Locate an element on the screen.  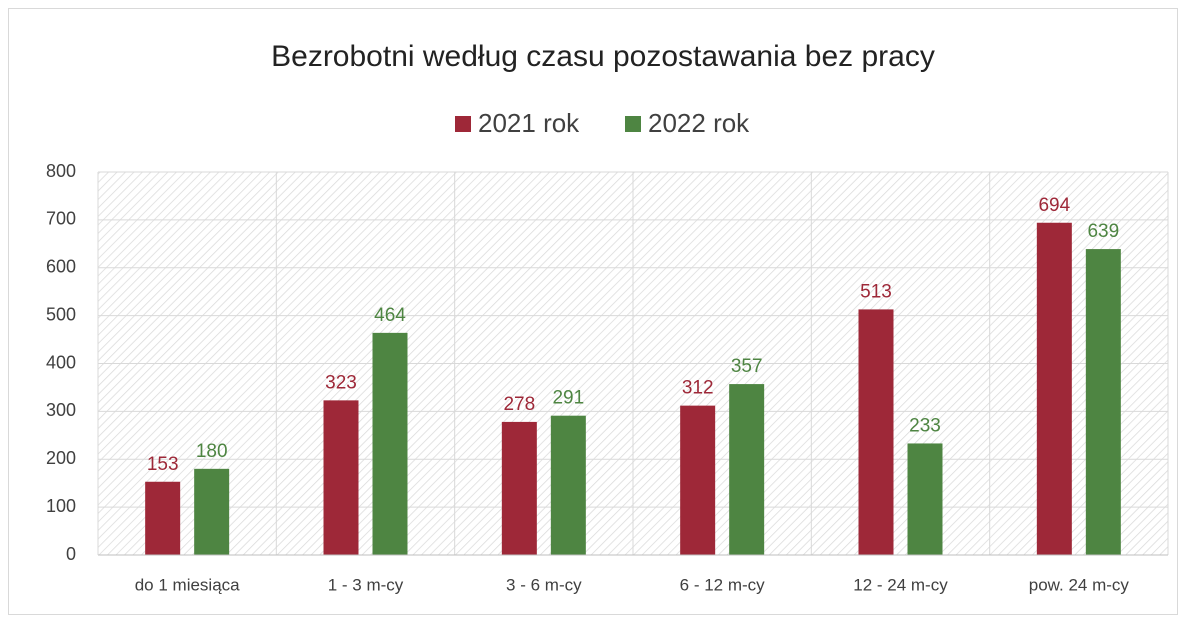
y-tick-label: 400 is located at coordinates (61, 362).